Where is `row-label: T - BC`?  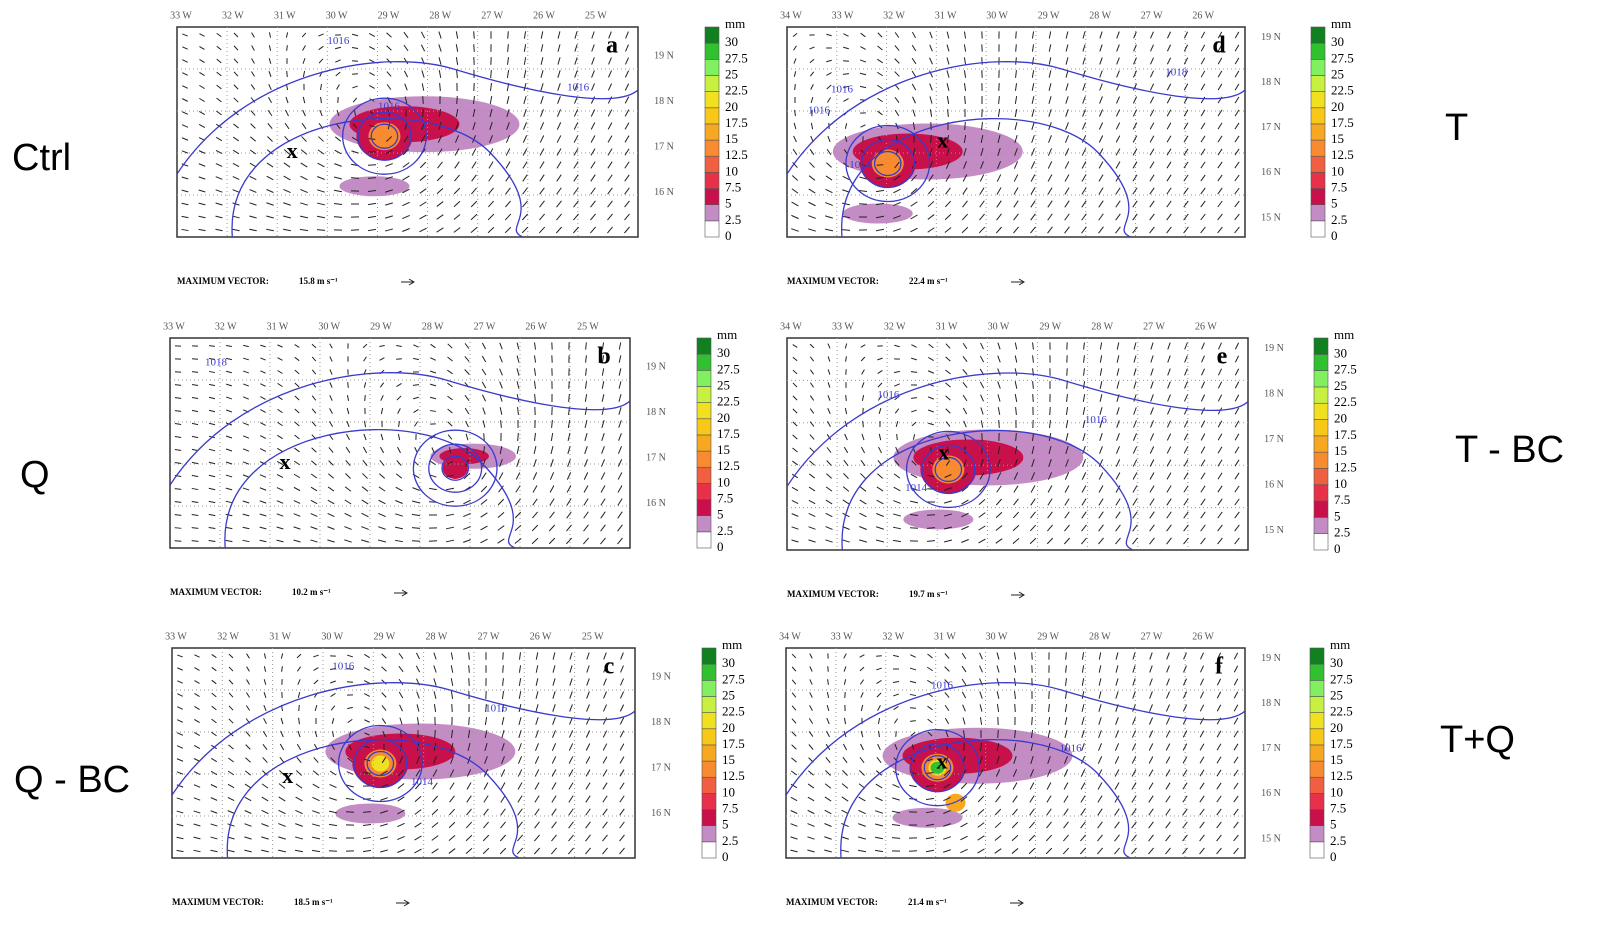 row-label: T - BC is located at coordinates (1509, 450).